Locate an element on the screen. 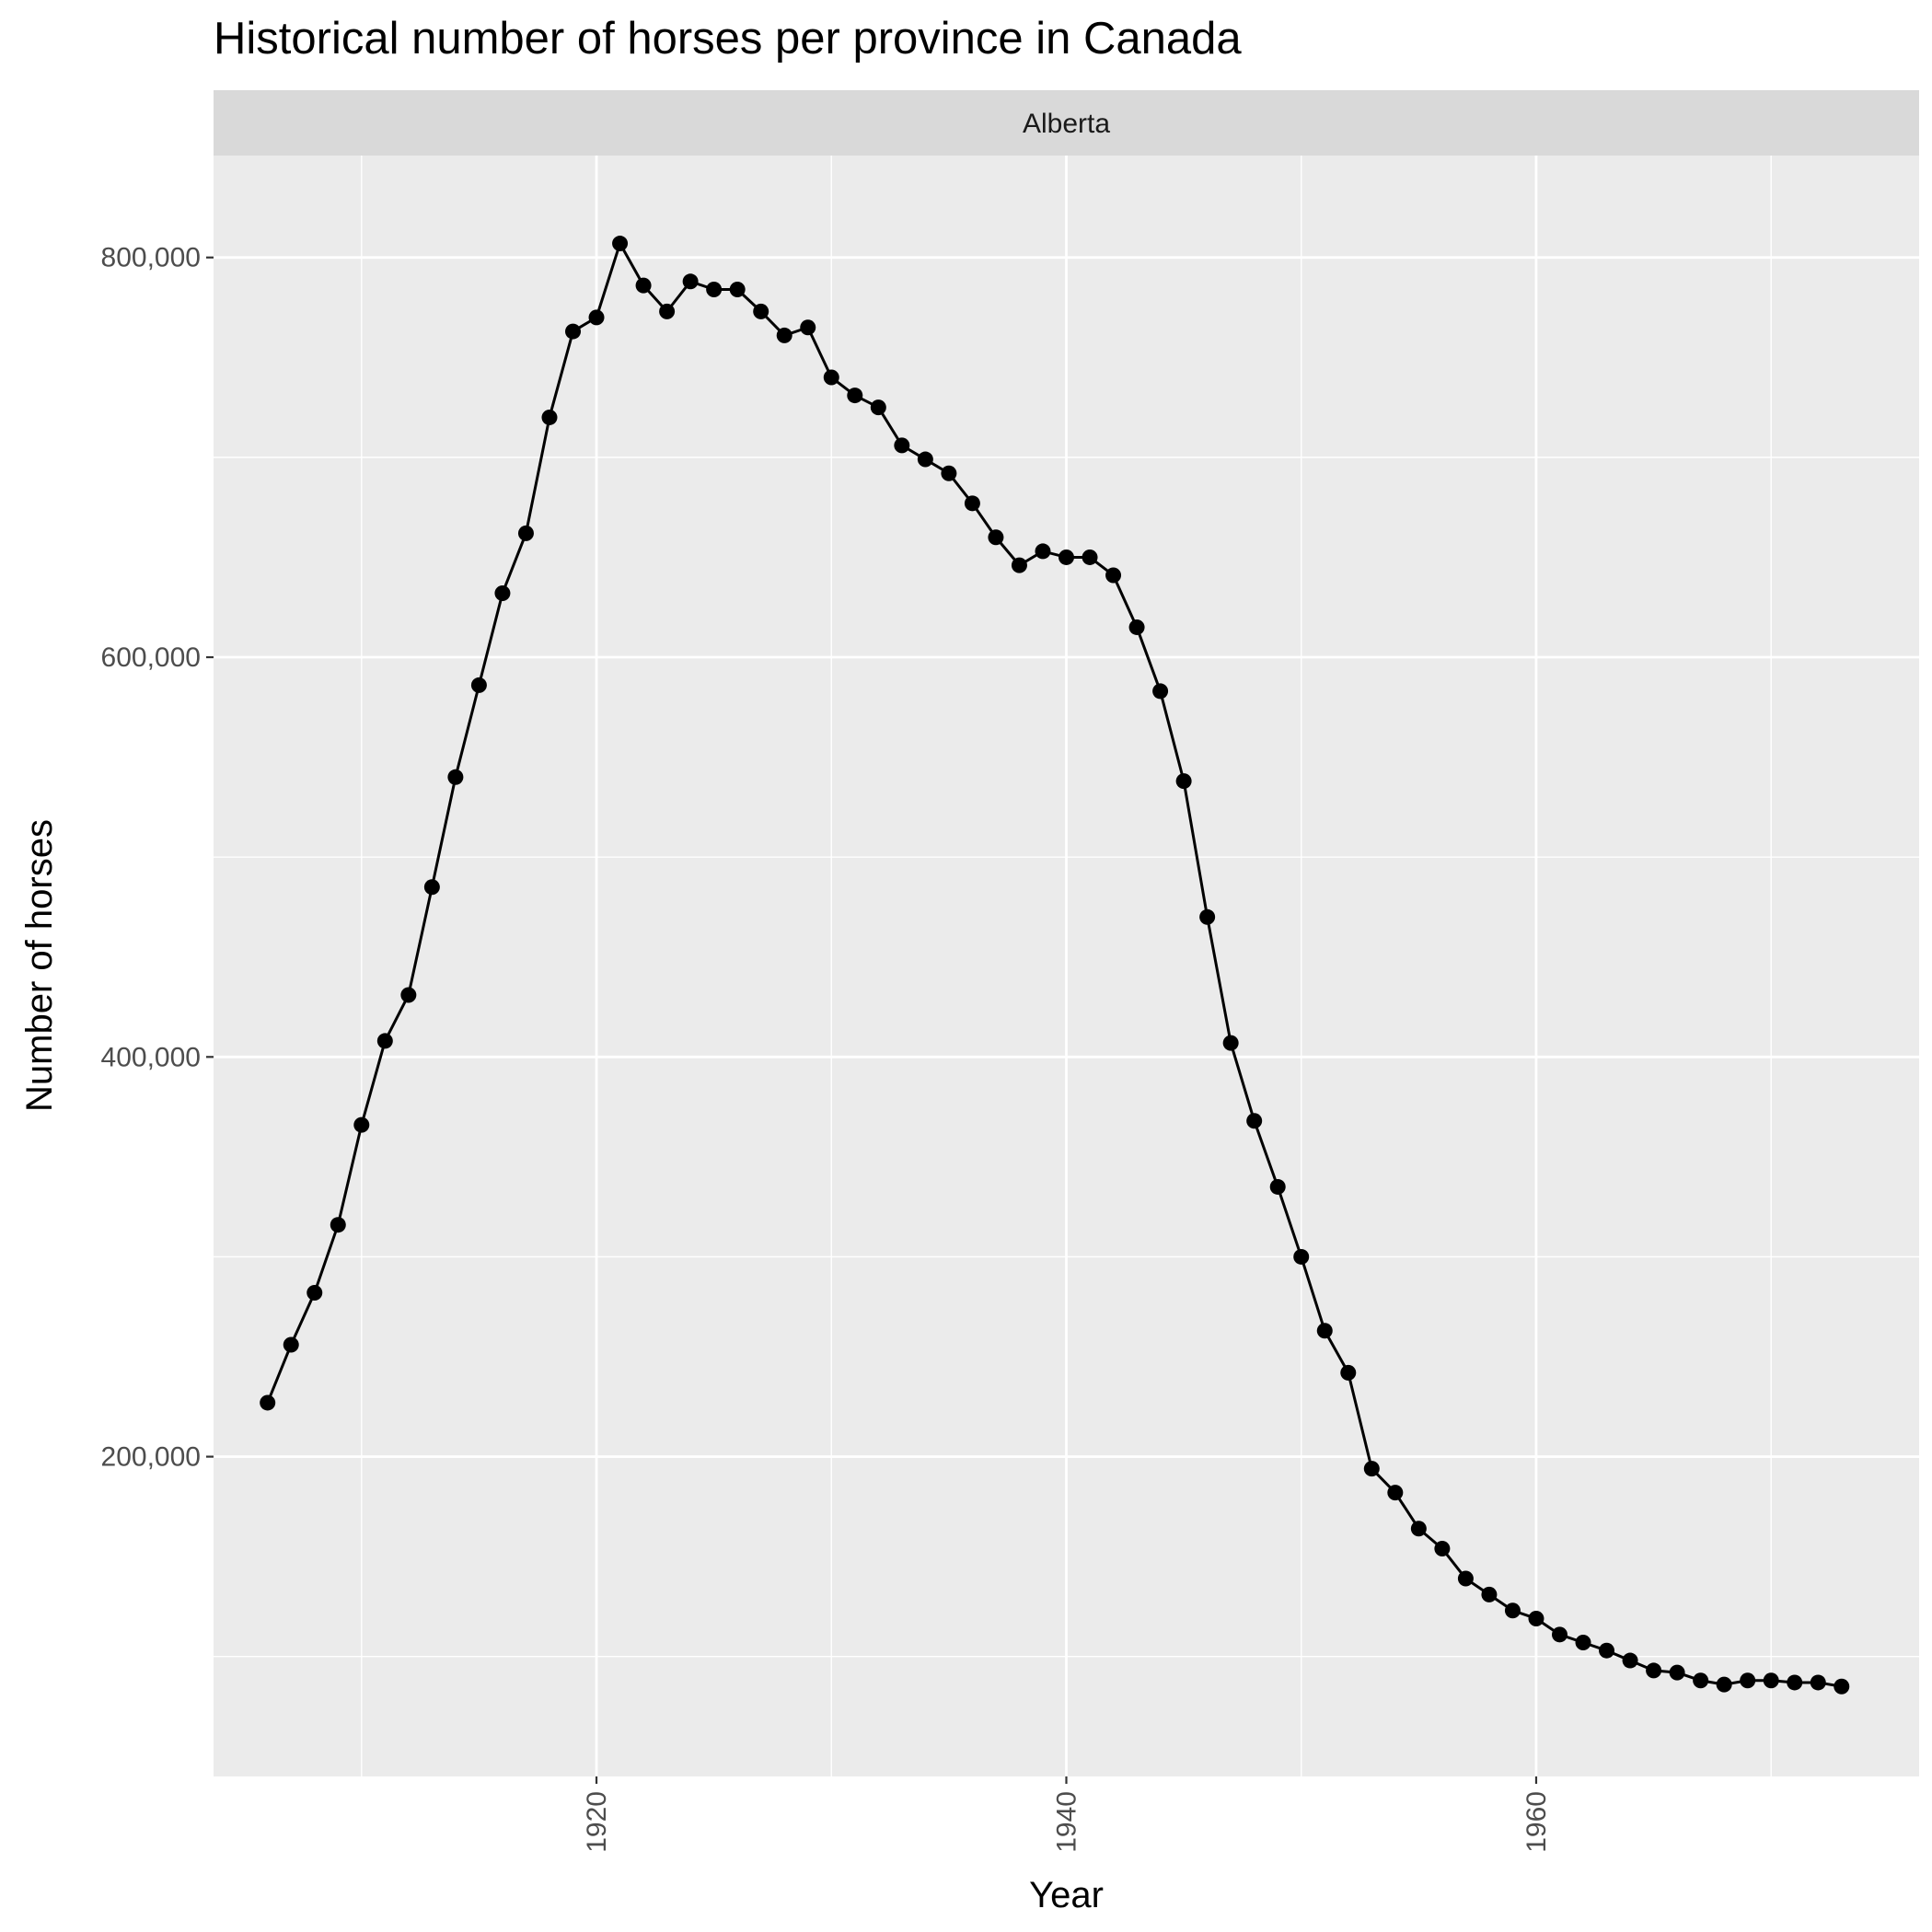 Image resolution: width=1932 pixels, height=1932 pixels. x-tick-label: 1960 is located at coordinates (1536, 1822).